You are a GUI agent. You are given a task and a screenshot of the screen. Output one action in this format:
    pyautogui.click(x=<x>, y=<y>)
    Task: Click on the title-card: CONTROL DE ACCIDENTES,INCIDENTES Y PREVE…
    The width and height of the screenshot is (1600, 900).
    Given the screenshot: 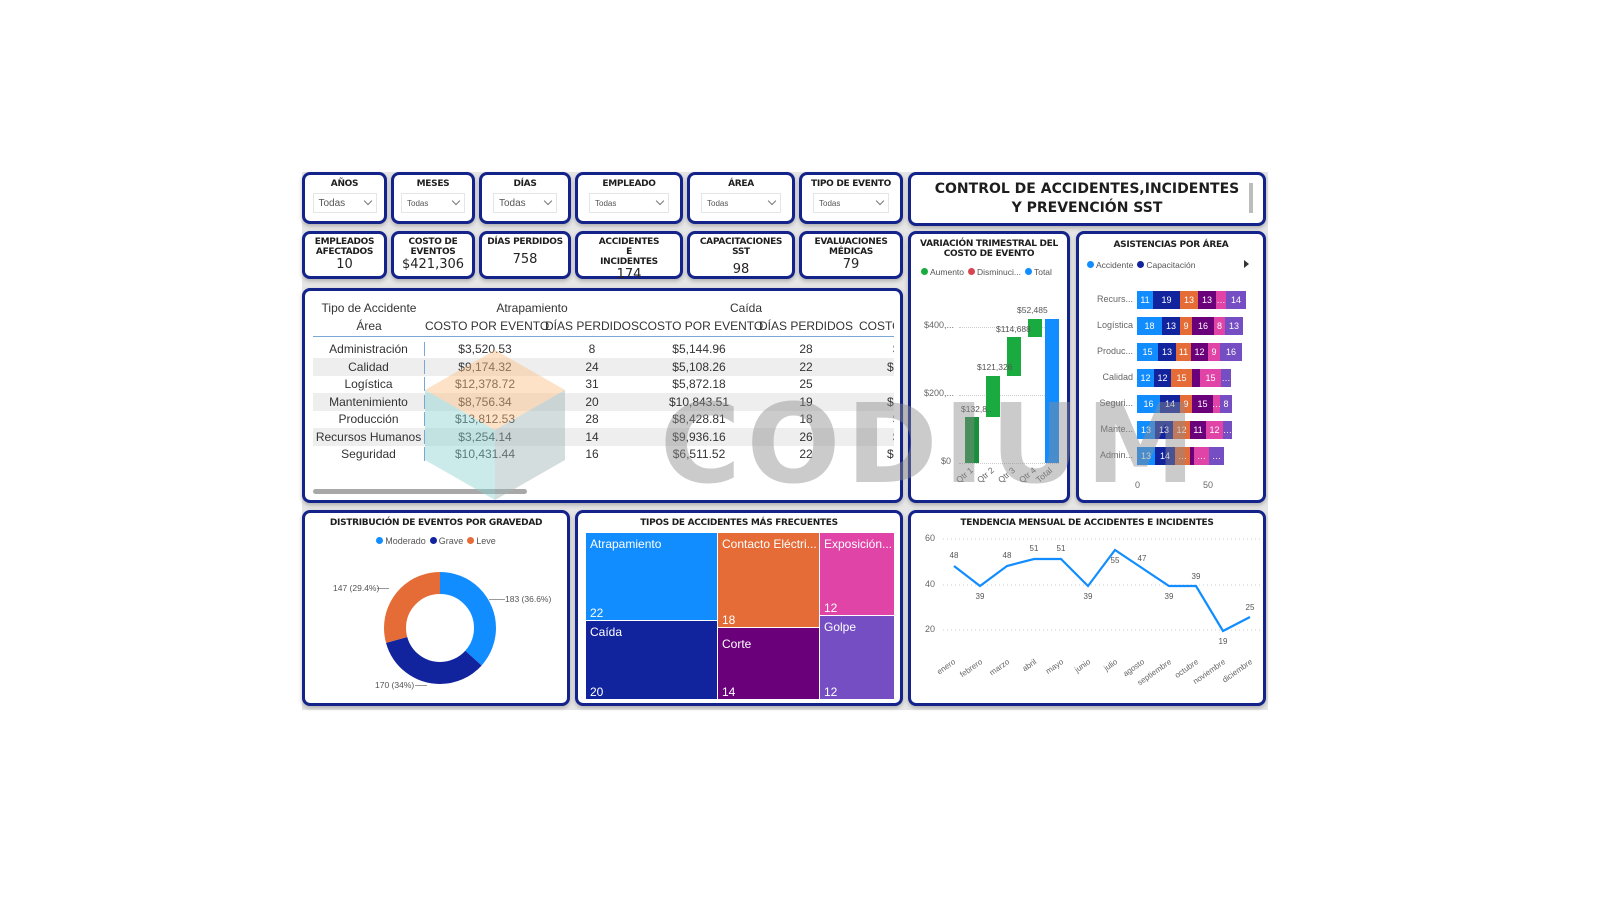 What is the action you would take?
    pyautogui.click(x=1087, y=199)
    